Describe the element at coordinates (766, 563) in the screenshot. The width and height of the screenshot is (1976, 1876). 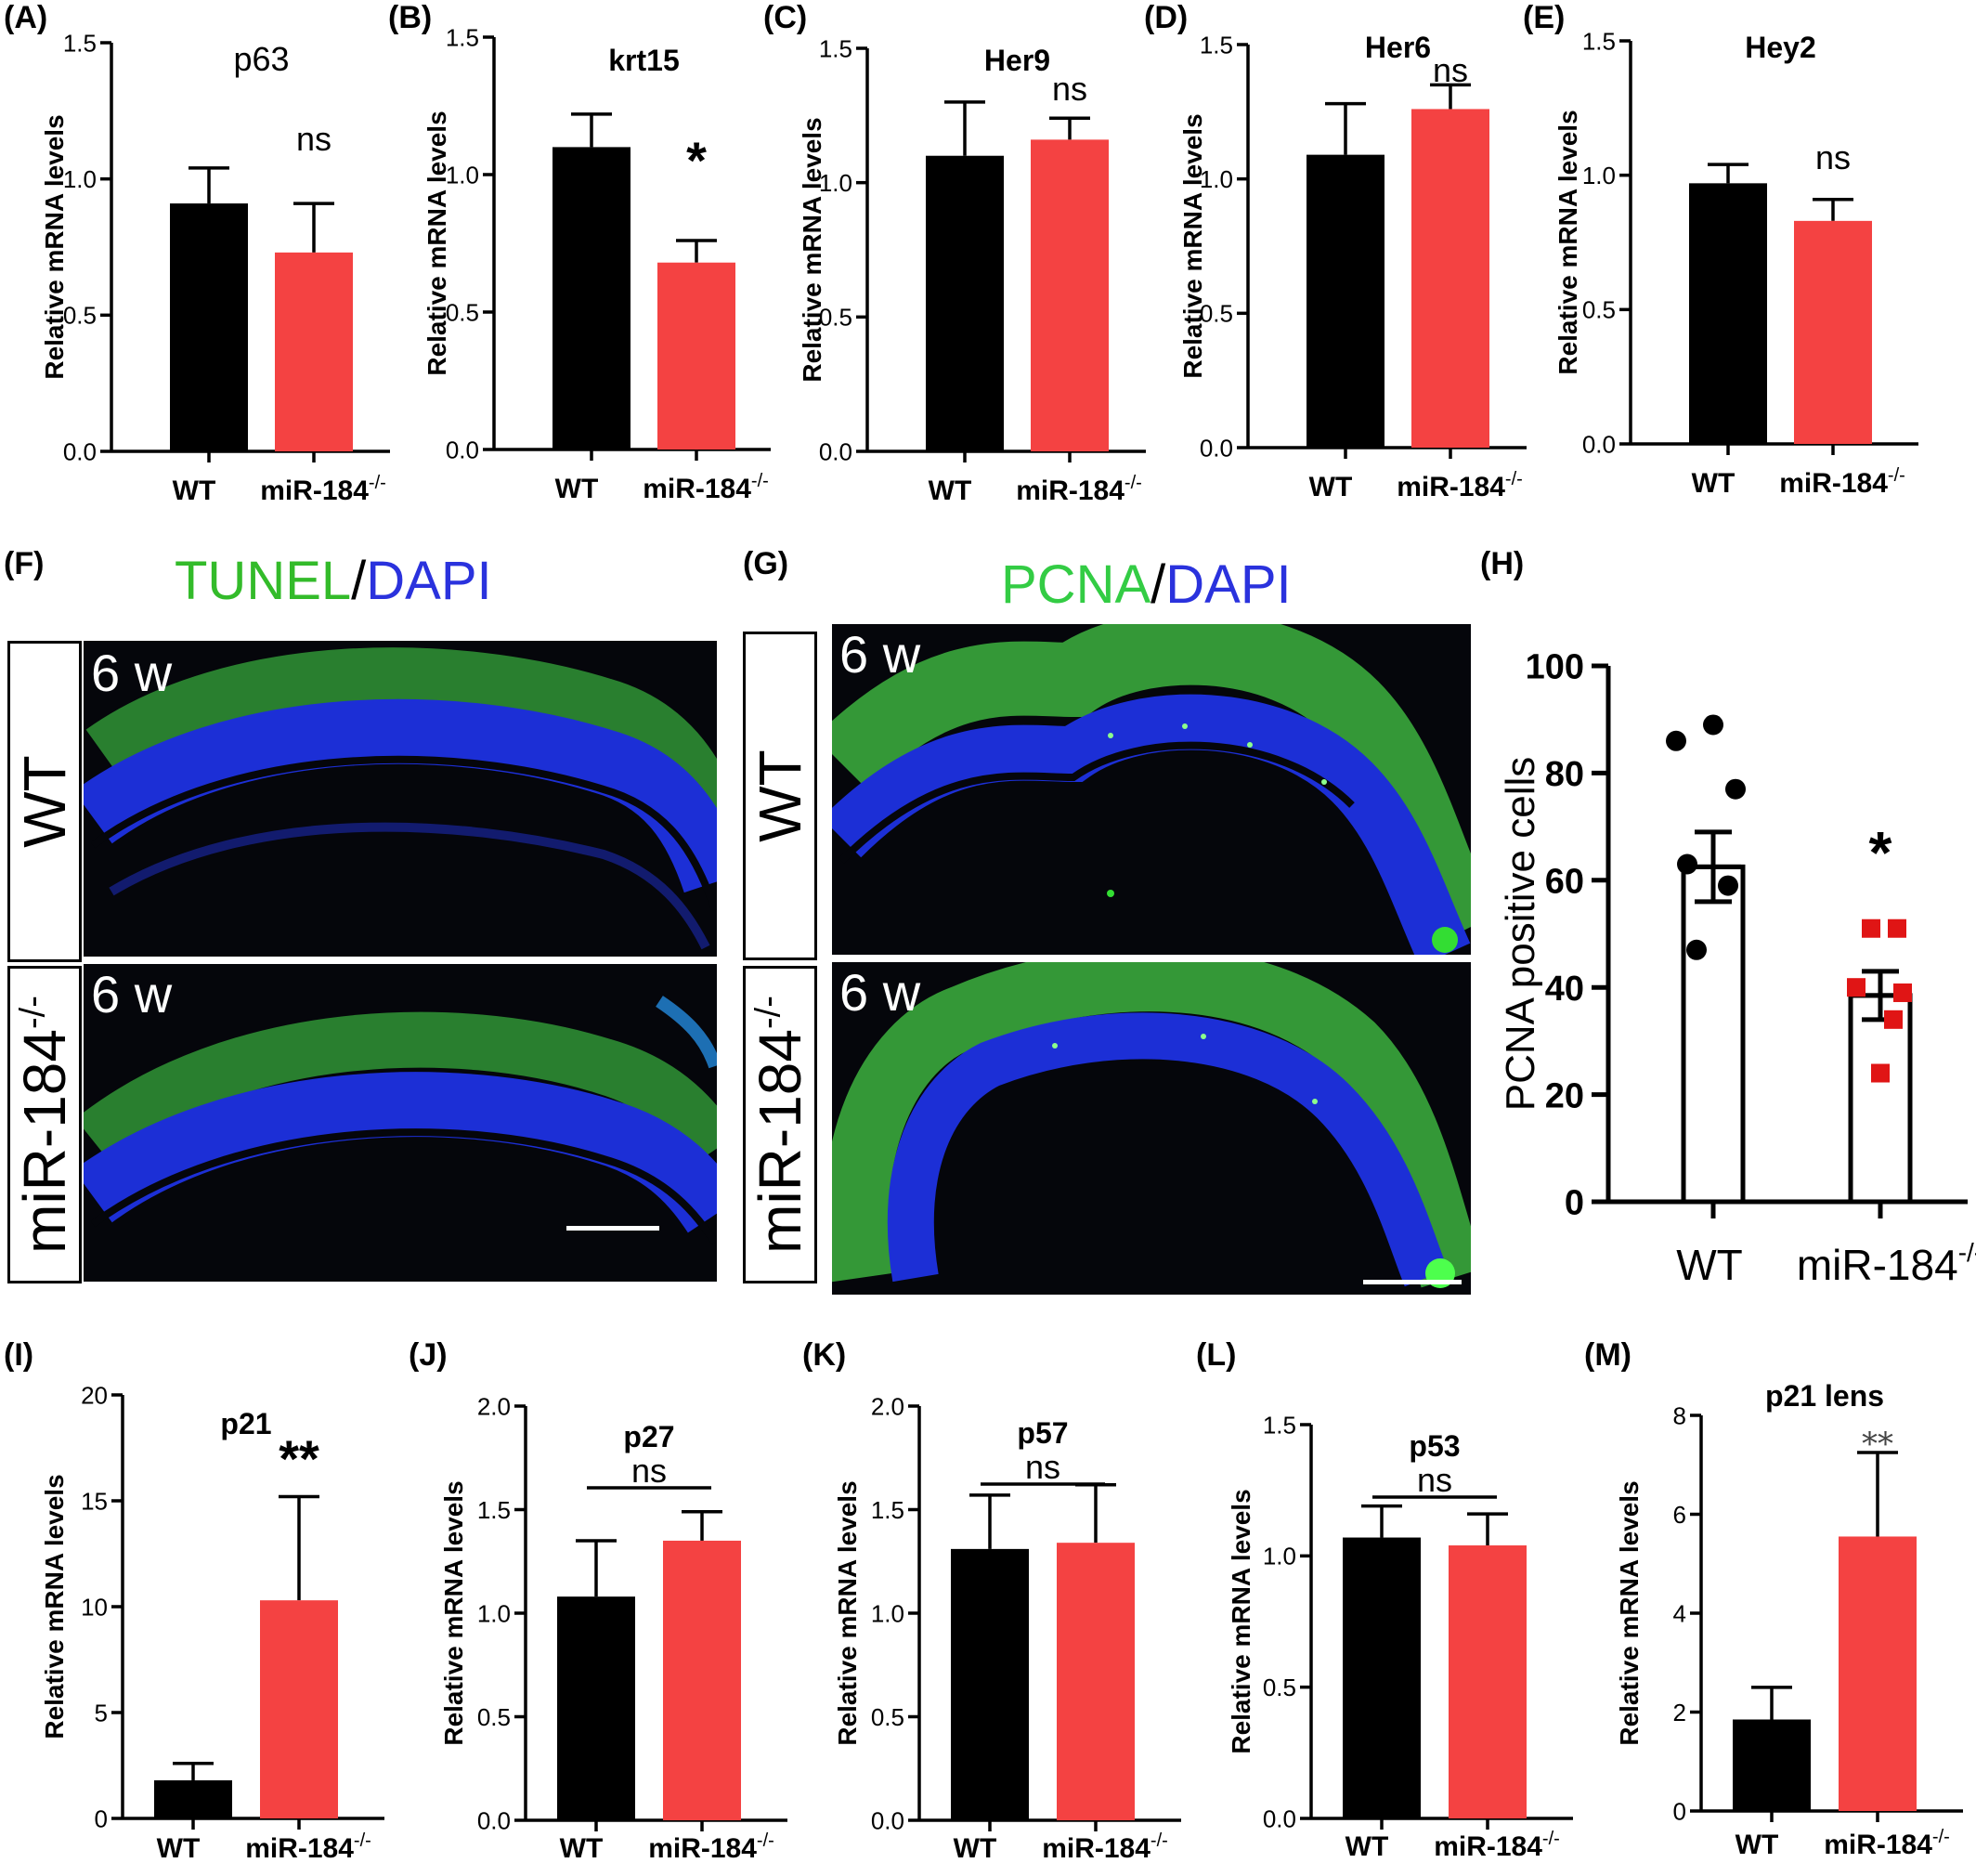
I see `panel-letter-g: (G)` at that location.